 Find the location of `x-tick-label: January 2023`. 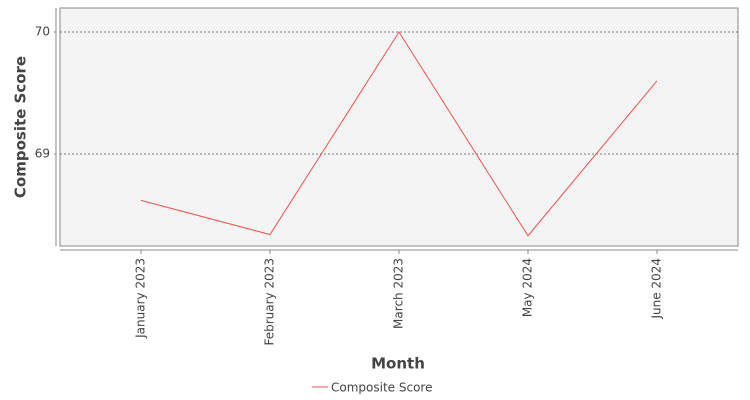

x-tick-label: January 2023 is located at coordinates (141, 298).